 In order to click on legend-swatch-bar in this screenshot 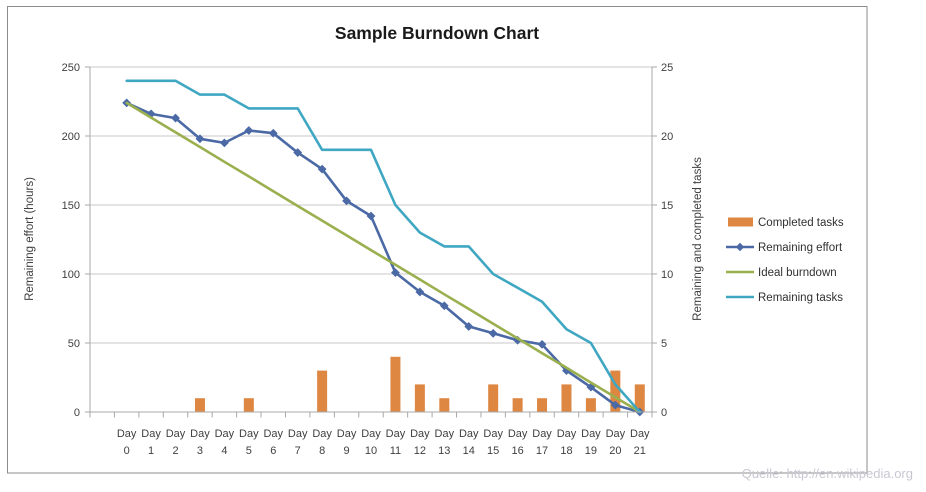, I will do `click(740, 222)`.